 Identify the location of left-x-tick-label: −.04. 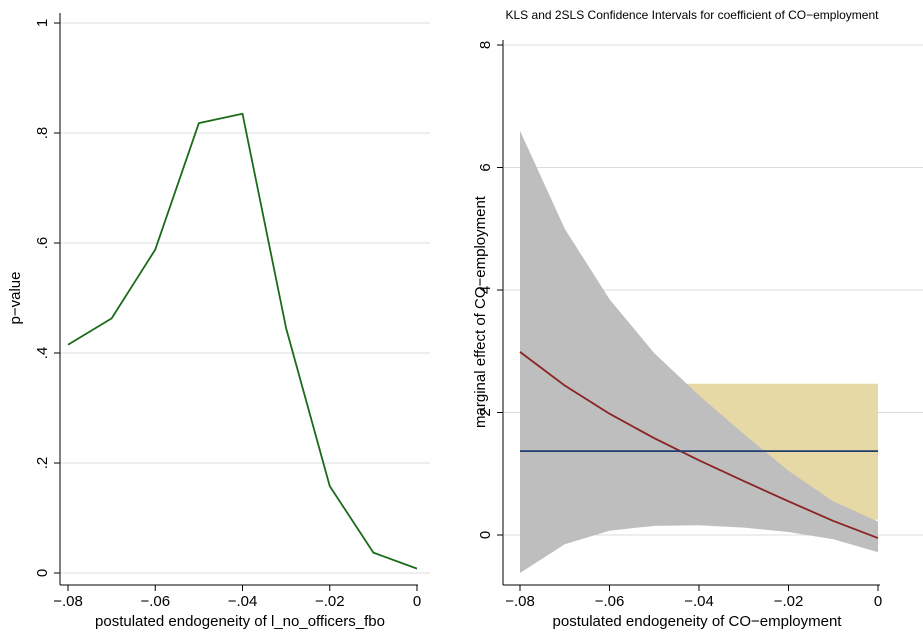
(243, 601).